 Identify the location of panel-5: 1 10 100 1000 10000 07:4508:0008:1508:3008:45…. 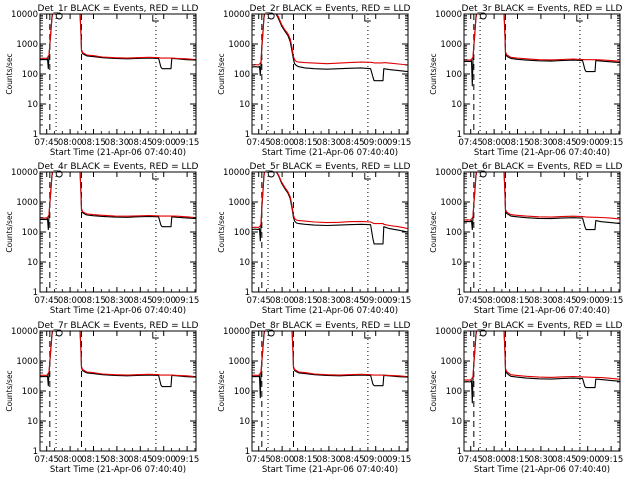
(314, 239).